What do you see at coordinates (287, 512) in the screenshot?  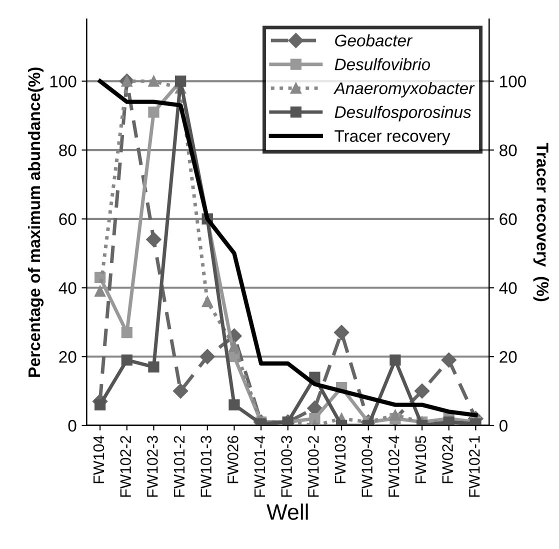 I see `x-axis-title: Well` at bounding box center [287, 512].